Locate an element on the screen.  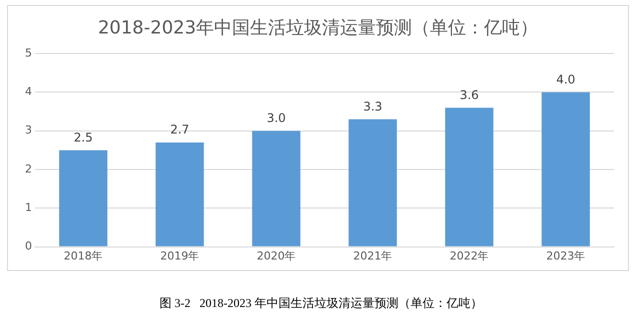
data-label: 3.6 is located at coordinates (469, 95).